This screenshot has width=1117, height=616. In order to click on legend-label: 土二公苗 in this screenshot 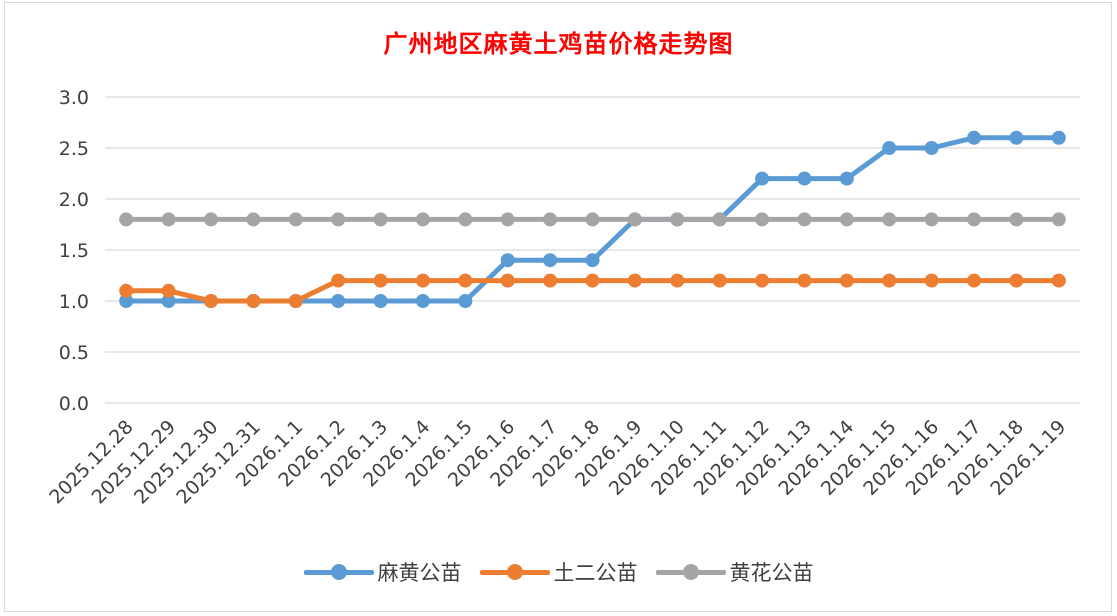, I will do `click(595, 573)`.